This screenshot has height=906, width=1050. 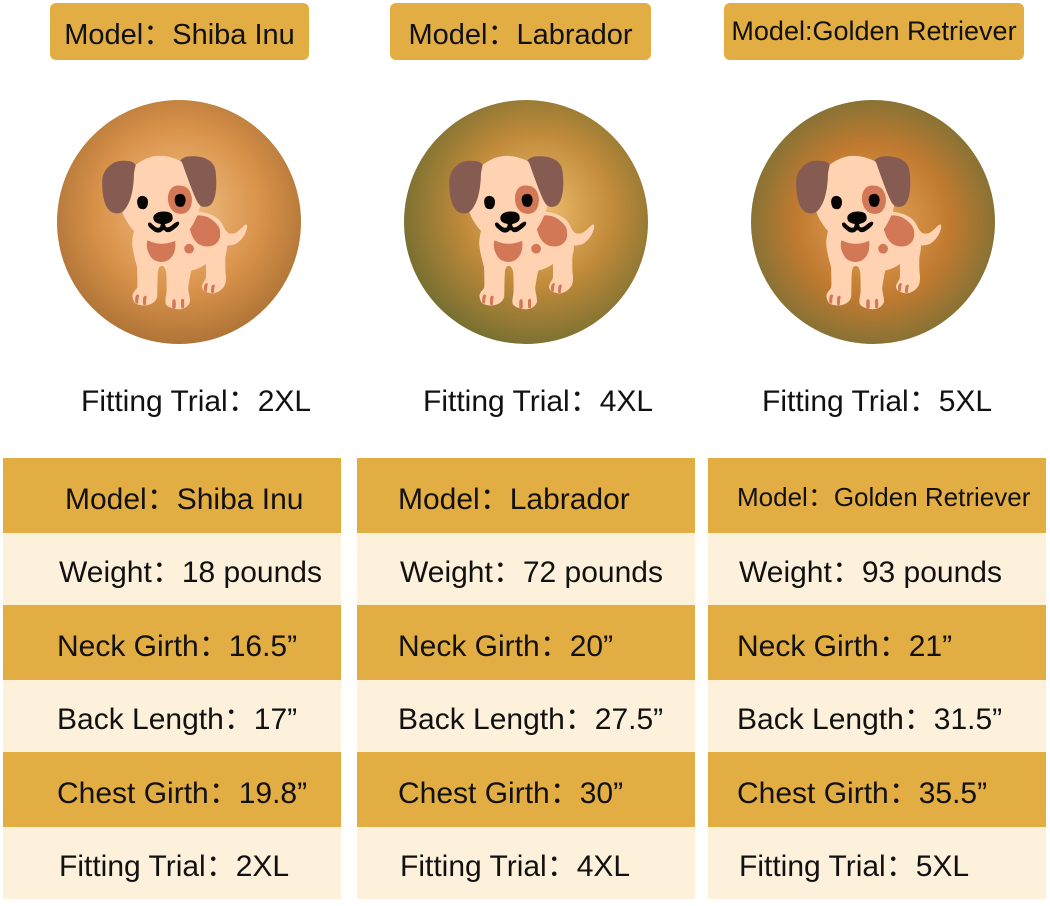 What do you see at coordinates (172, 863) in the screenshot?
I see `row-fitting-trial: Fitting Trial：2XL` at bounding box center [172, 863].